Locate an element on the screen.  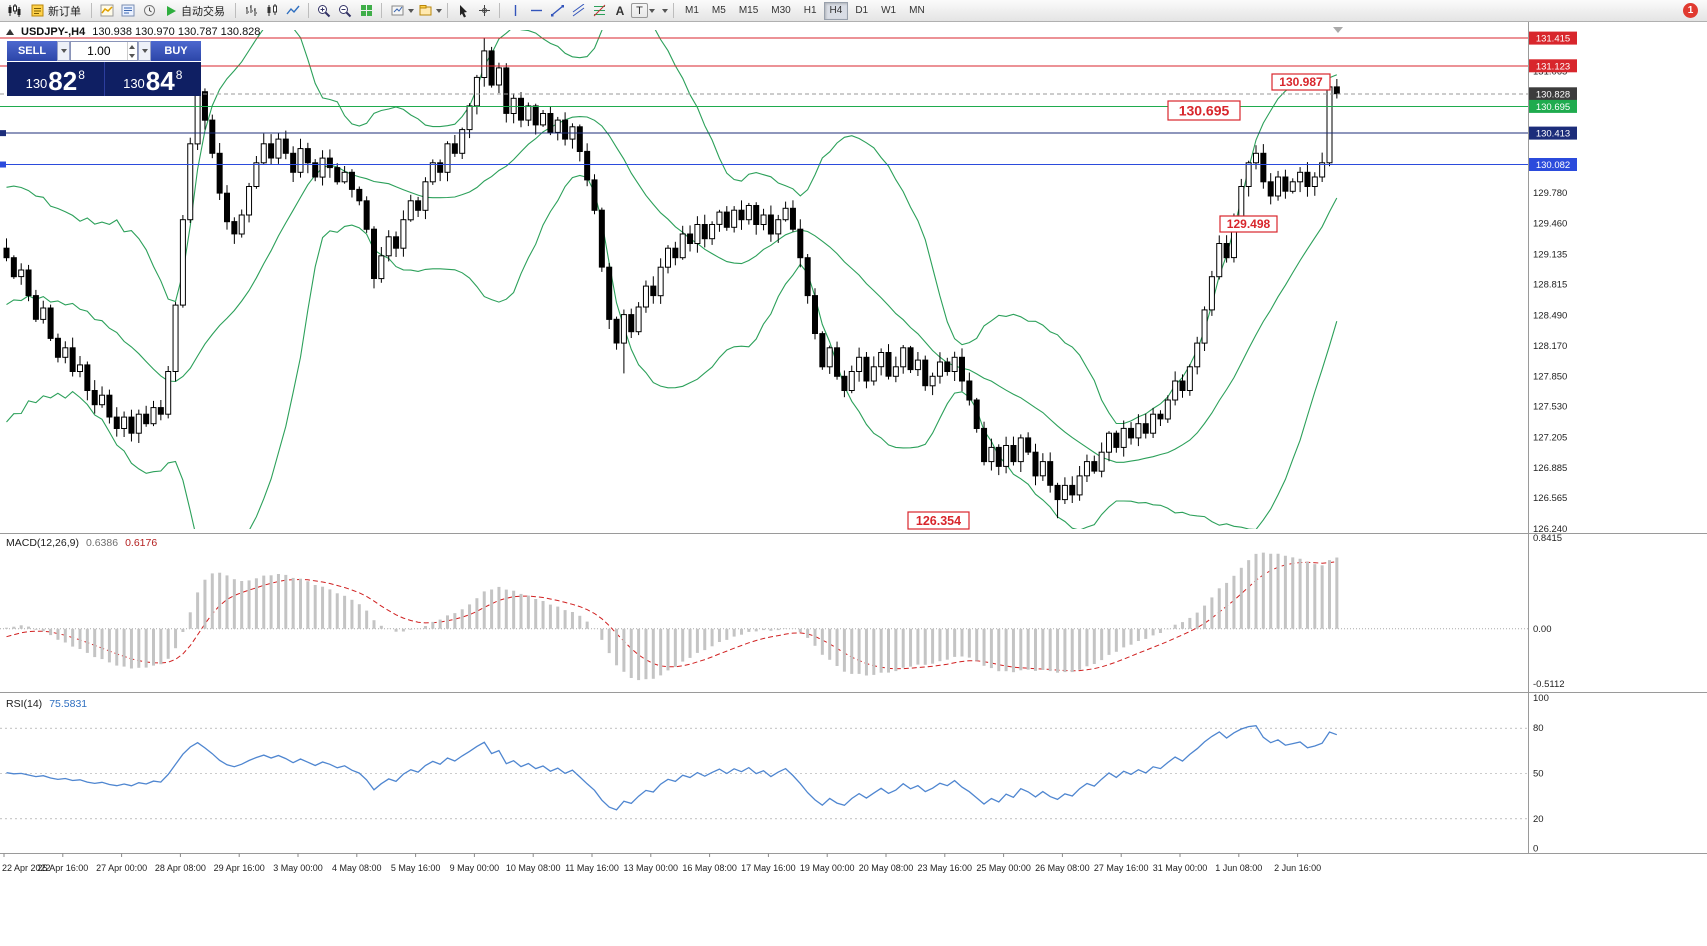
symbol-ohlc: 130.938 130.970 130.787 130.828 is located at coordinates (176, 32).